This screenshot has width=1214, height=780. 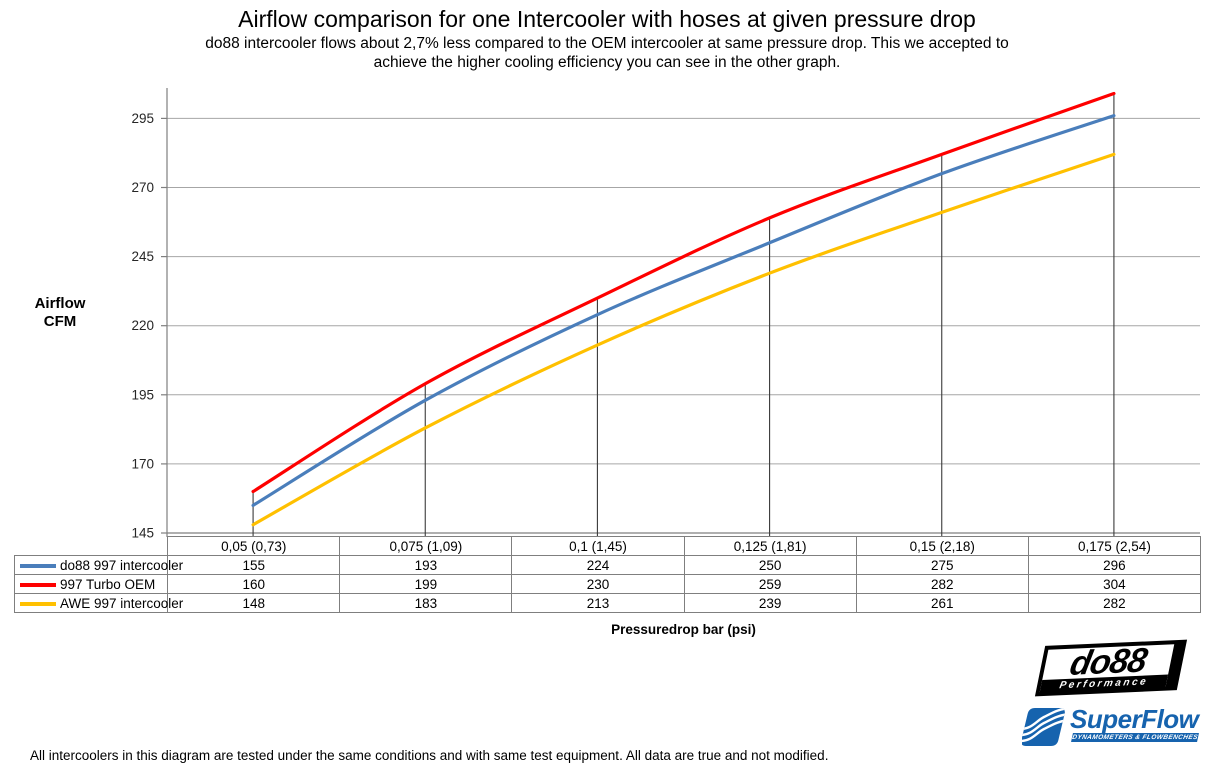 I want to click on table-row-997-turbo-oem: 997 Turbo OEM 160 199 230 259 282 304, so click(x=607, y=584).